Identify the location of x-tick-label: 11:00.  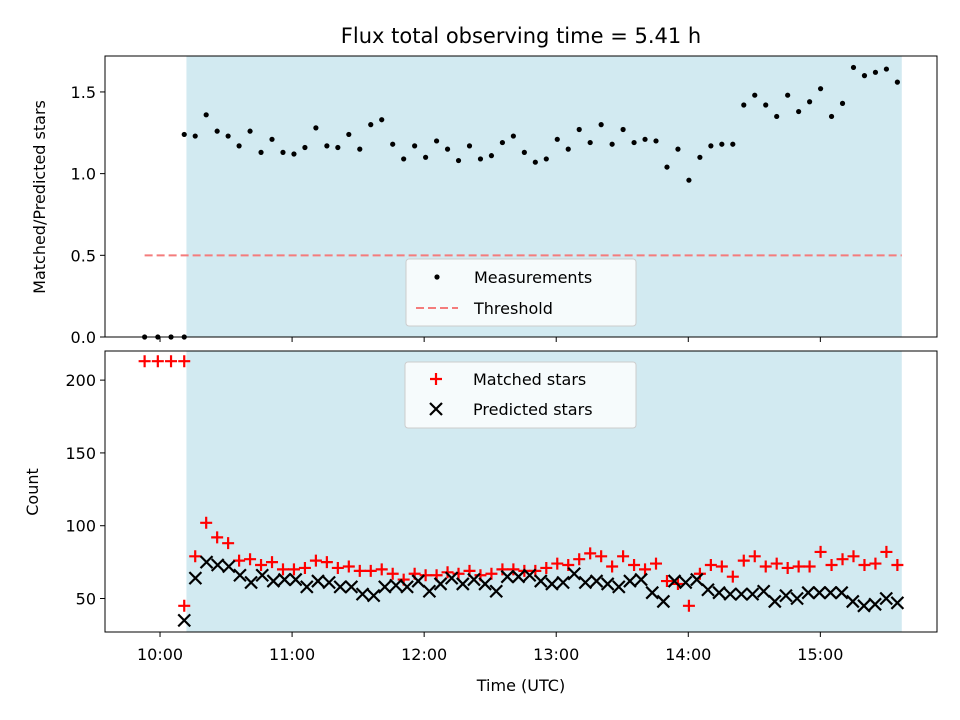
(292, 654).